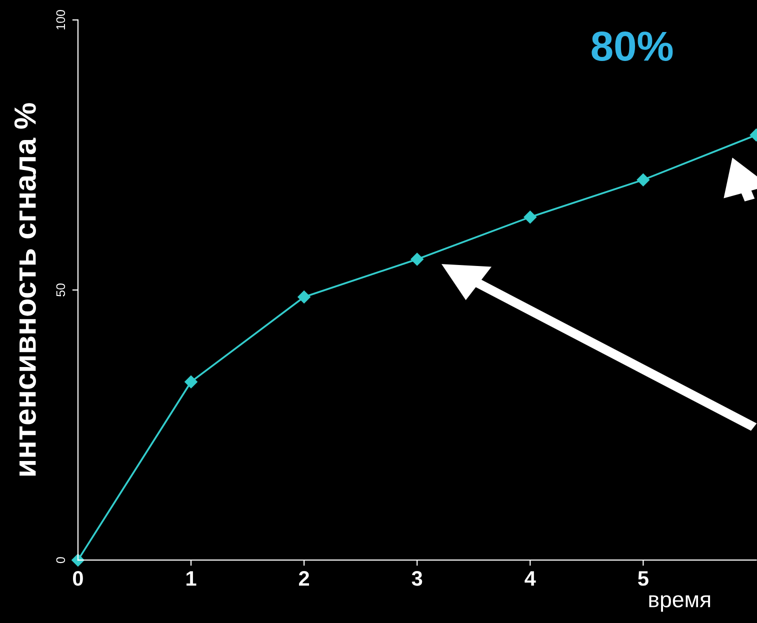 This screenshot has height=623, width=757. Describe the element at coordinates (191, 578) in the screenshot. I see `x-tick-label: 1` at that location.